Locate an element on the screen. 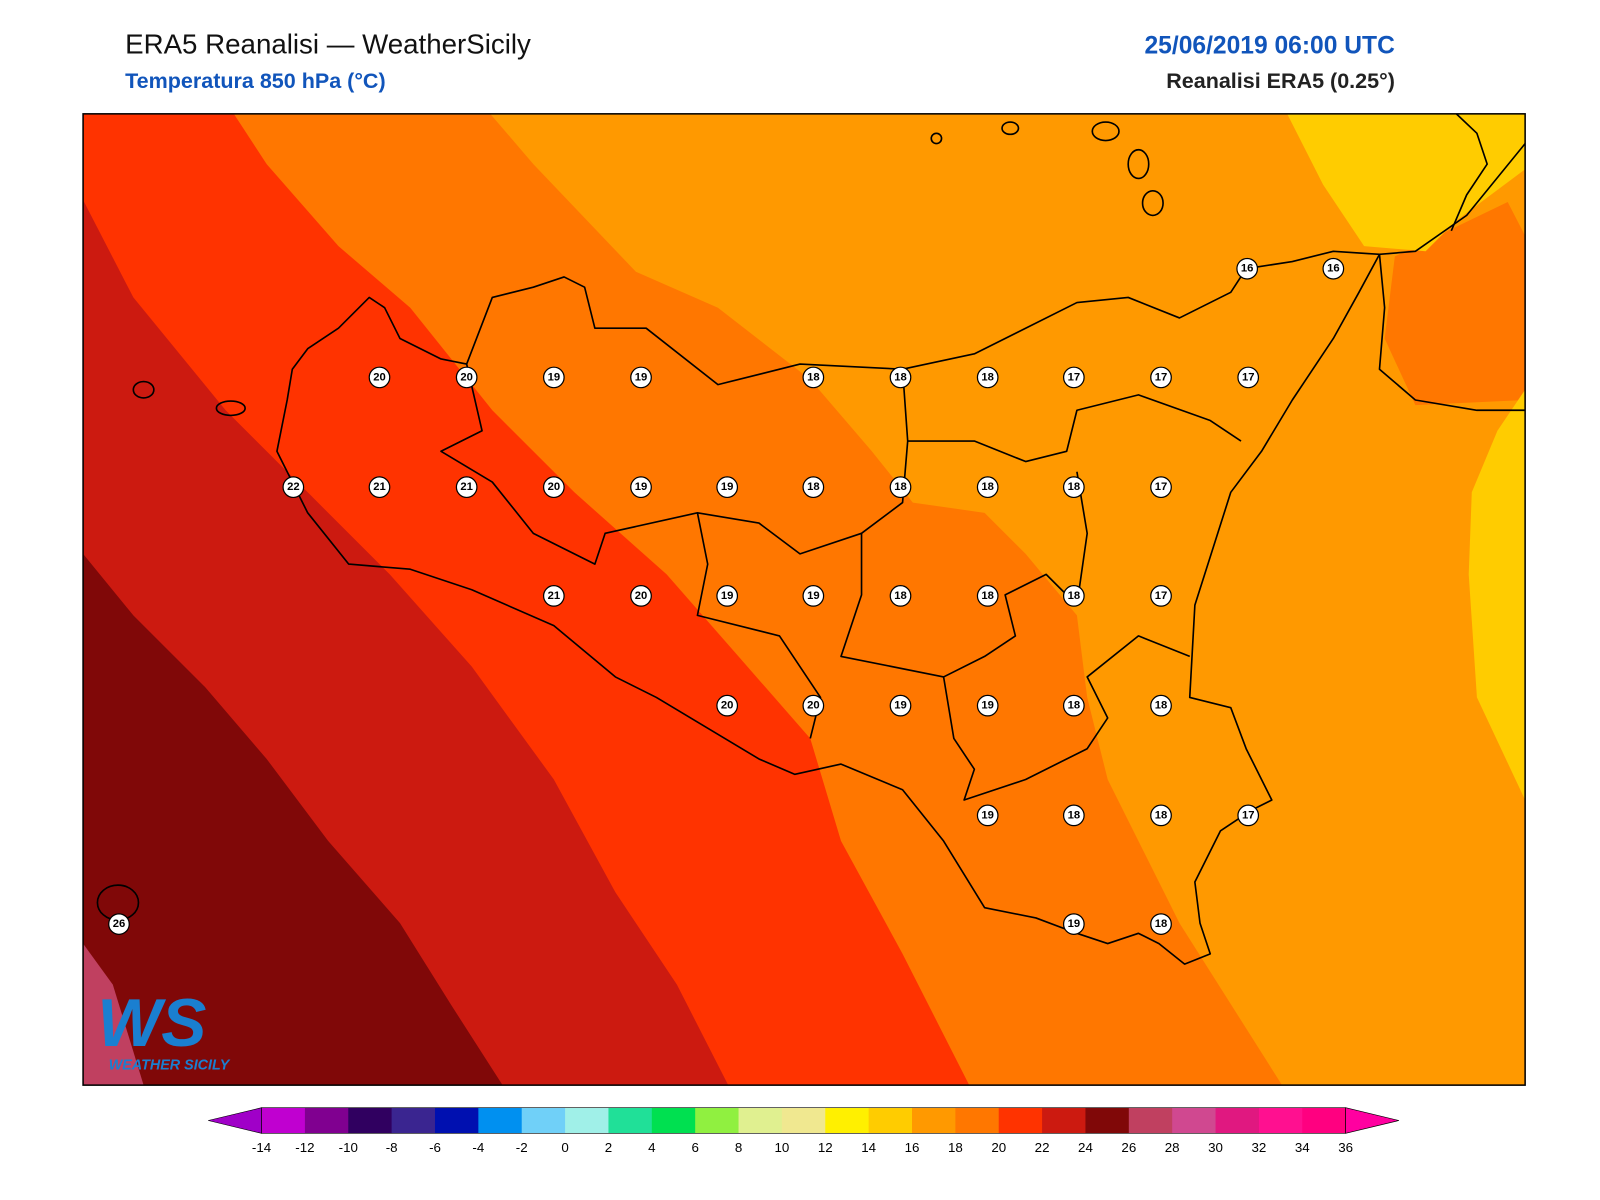  colorbar-tick-label: -14 is located at coordinates (262, 1147).